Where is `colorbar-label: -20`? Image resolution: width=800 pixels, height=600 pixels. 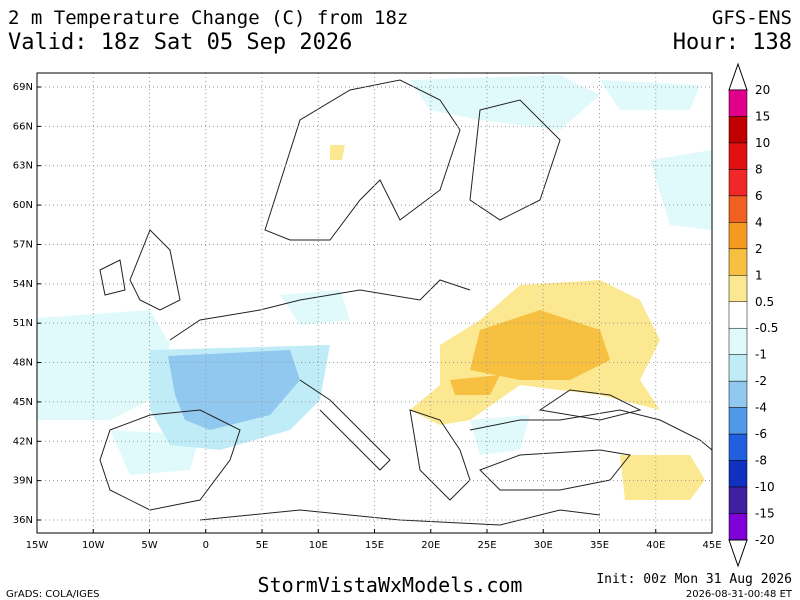 colorbar-label: -20 is located at coordinates (765, 540).